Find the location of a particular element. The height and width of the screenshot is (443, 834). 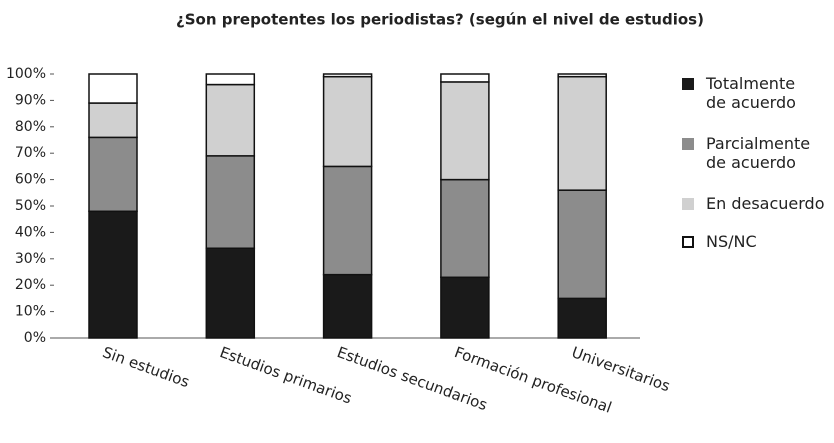

y-tick-label: 60% is located at coordinates (30, 180).